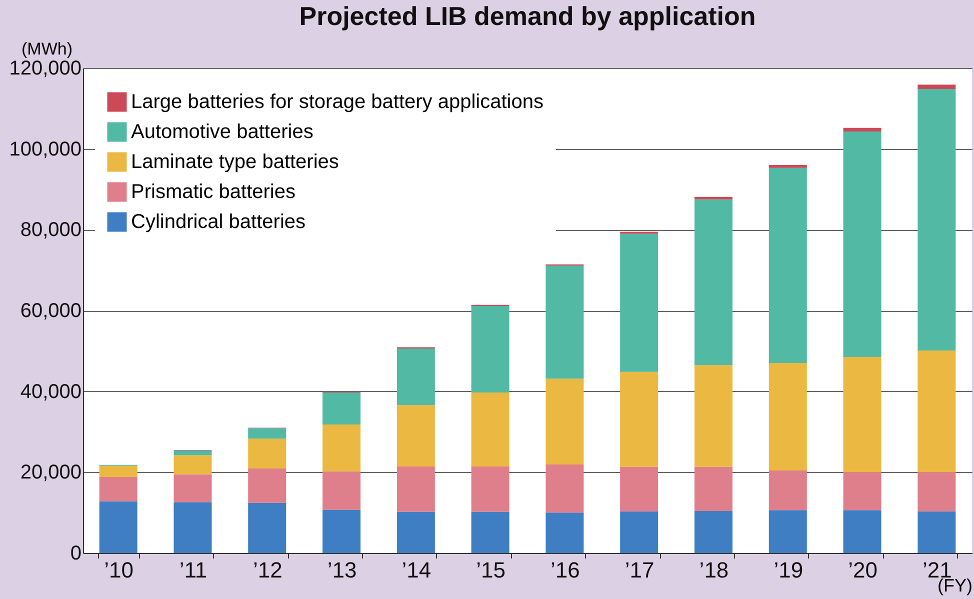  What do you see at coordinates (527, 16) in the screenshot?
I see `chart-title: Projected LIB demand by application` at bounding box center [527, 16].